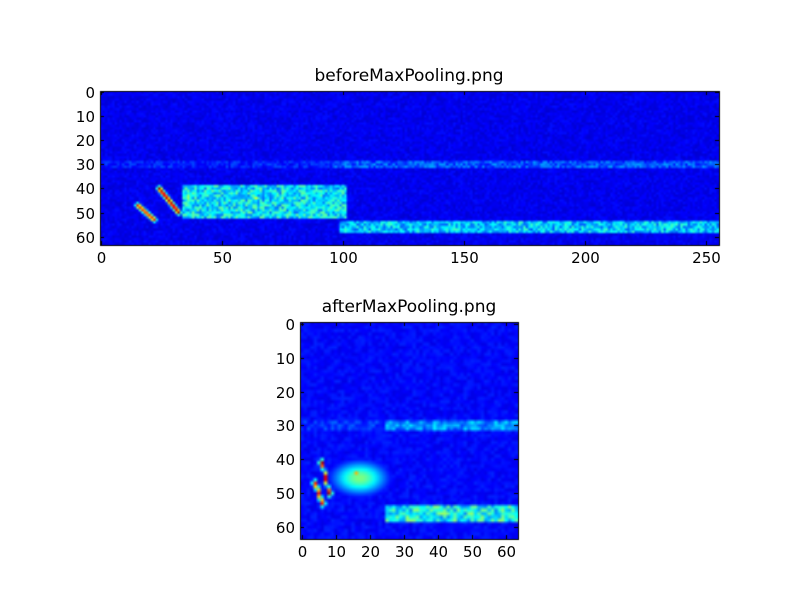 This screenshot has width=800, height=600. What do you see at coordinates (438, 552) in the screenshot?
I see `x-tick-label: 40` at bounding box center [438, 552].